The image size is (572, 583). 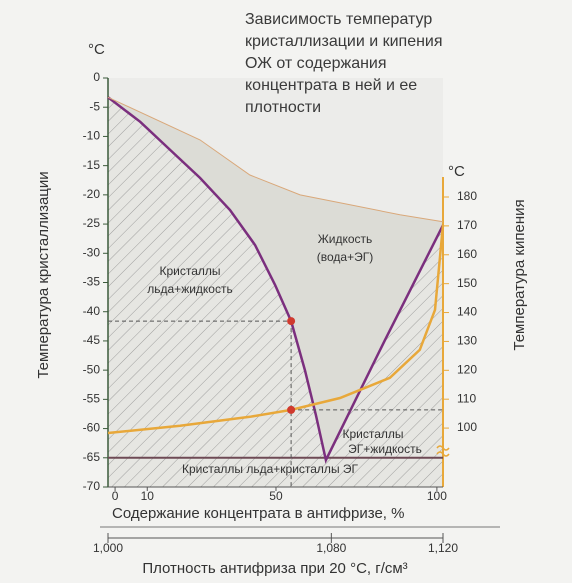 I want to click on chart-title: ОЖ от содержания, so click(x=316, y=63).